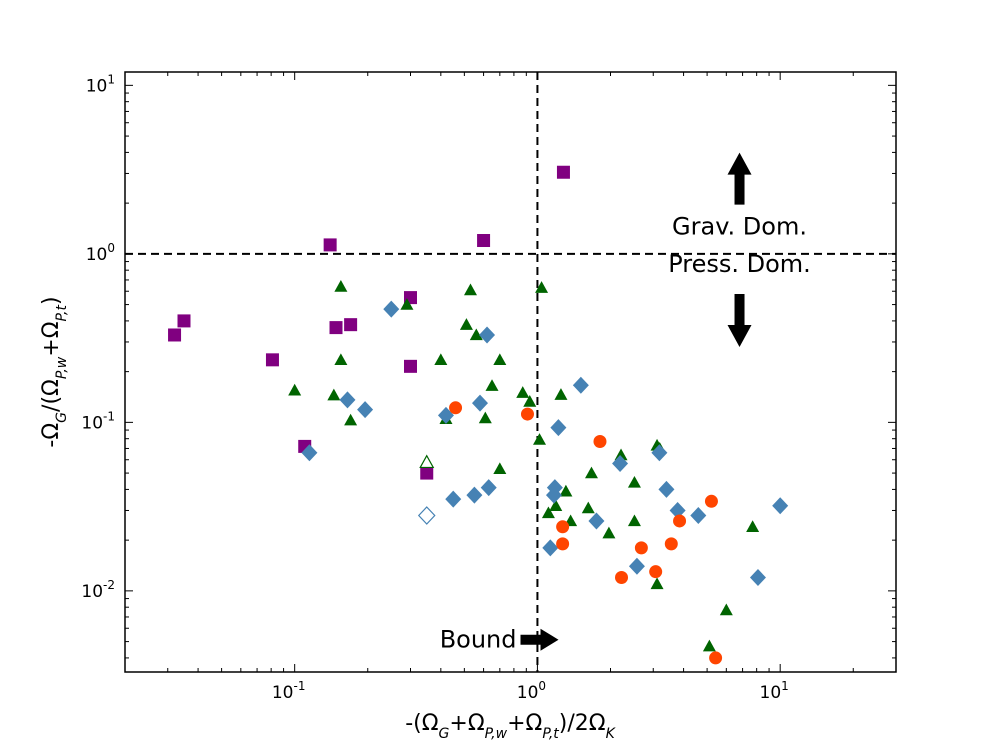 This screenshot has width=997, height=747. What do you see at coordinates (289, 691) in the screenshot?
I see `x-tick-label: 10⁻¹` at bounding box center [289, 691].